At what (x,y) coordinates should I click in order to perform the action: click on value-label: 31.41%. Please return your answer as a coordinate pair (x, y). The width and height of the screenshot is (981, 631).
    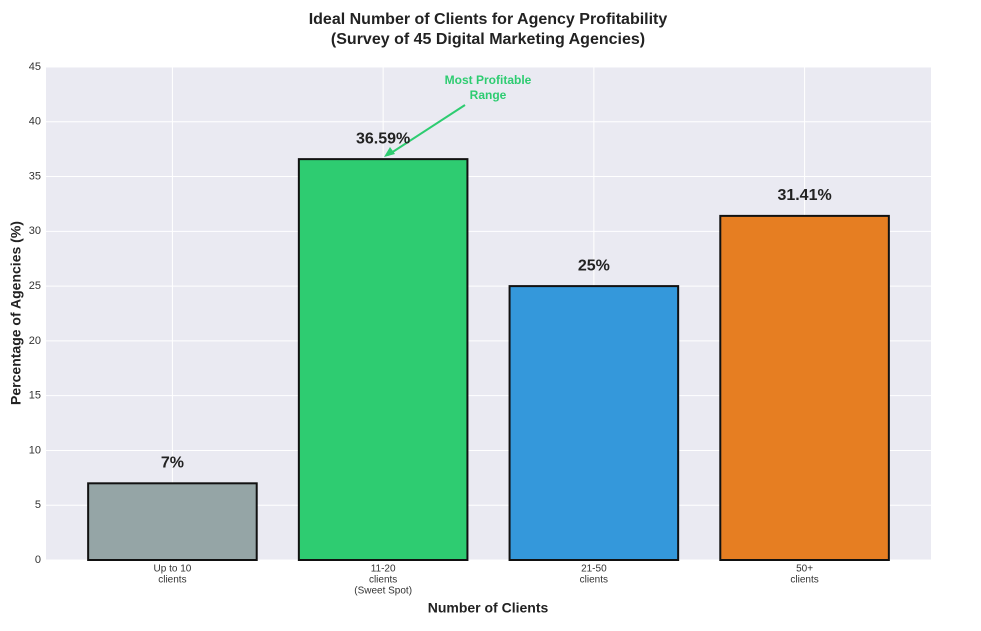
    Looking at the image, I should click on (804, 195).